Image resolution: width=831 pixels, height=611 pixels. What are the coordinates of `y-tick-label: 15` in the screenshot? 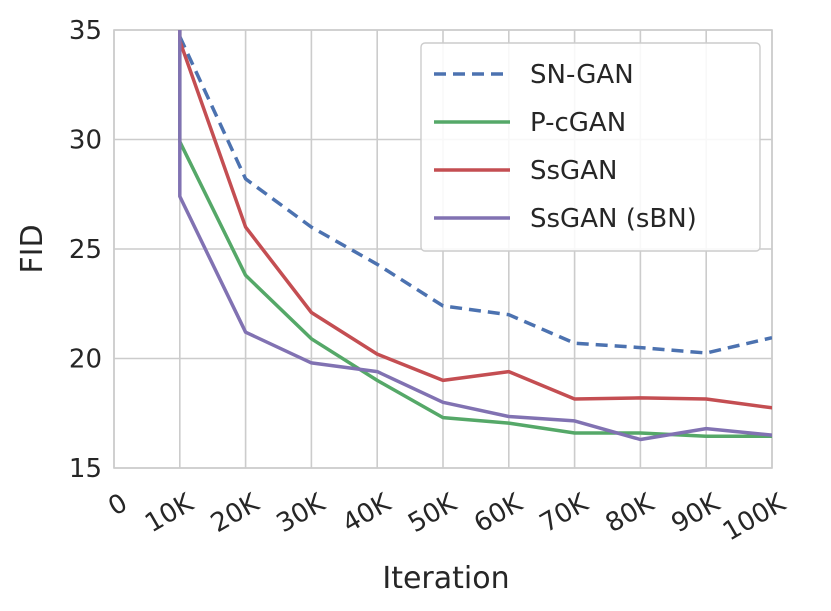 It's located at (85, 469).